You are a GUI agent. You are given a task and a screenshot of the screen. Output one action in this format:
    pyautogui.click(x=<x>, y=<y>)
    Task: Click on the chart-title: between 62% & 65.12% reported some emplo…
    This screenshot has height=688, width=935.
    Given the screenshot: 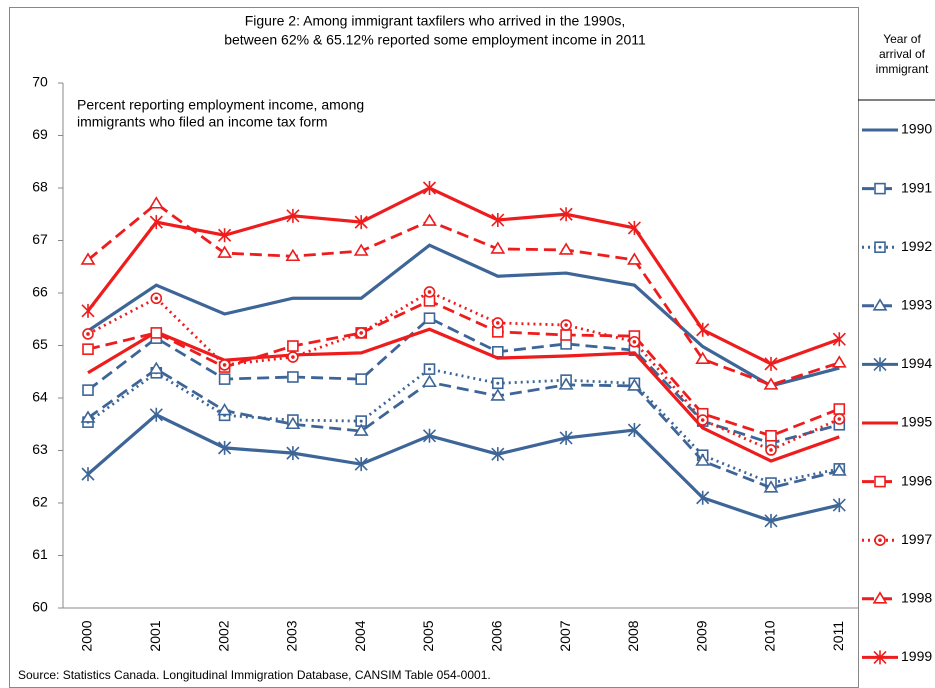 What is the action you would take?
    pyautogui.click(x=435, y=40)
    